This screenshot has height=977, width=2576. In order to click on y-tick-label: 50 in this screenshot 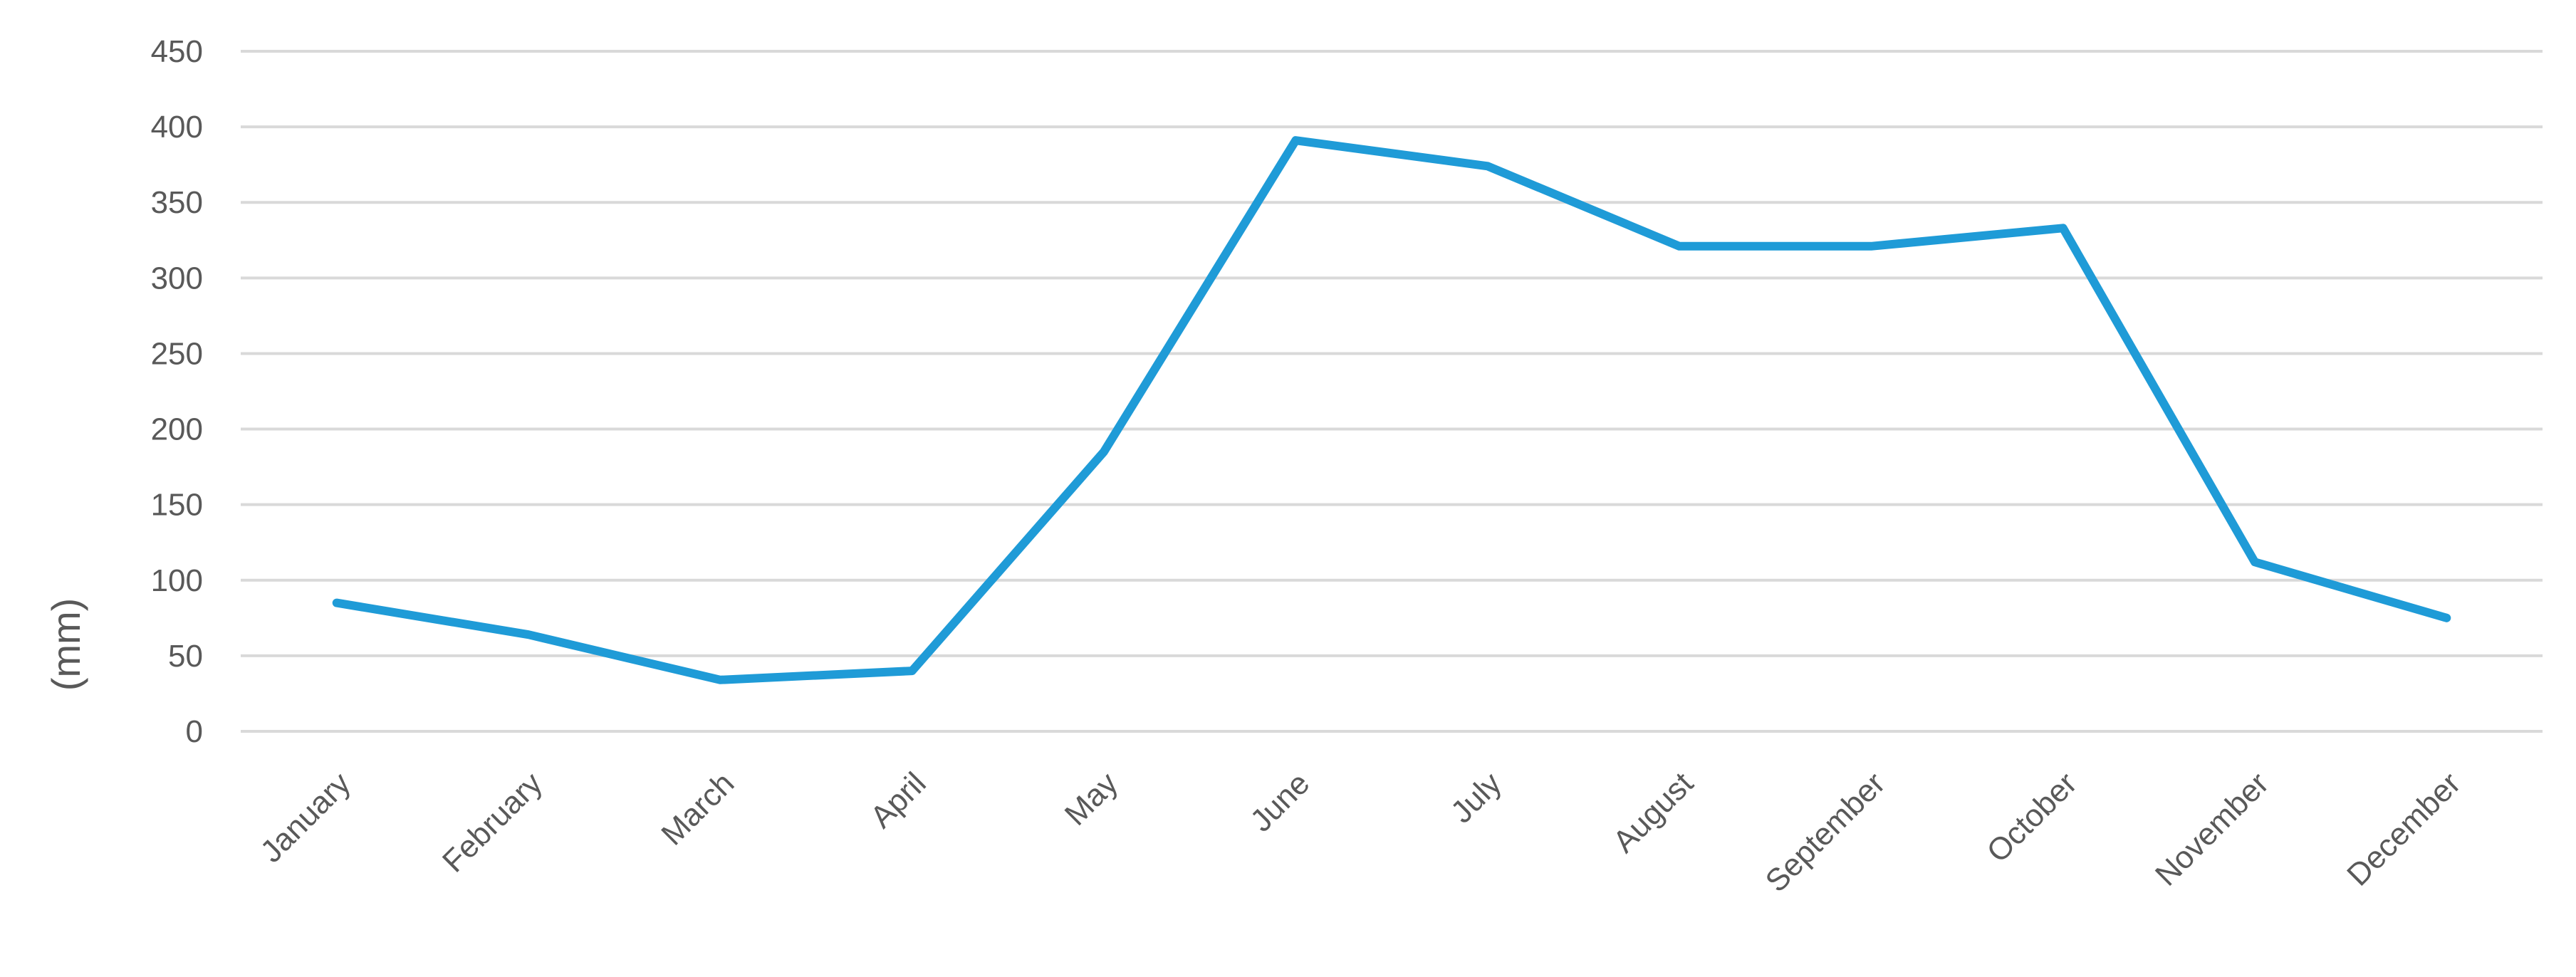, I will do `click(185, 656)`.